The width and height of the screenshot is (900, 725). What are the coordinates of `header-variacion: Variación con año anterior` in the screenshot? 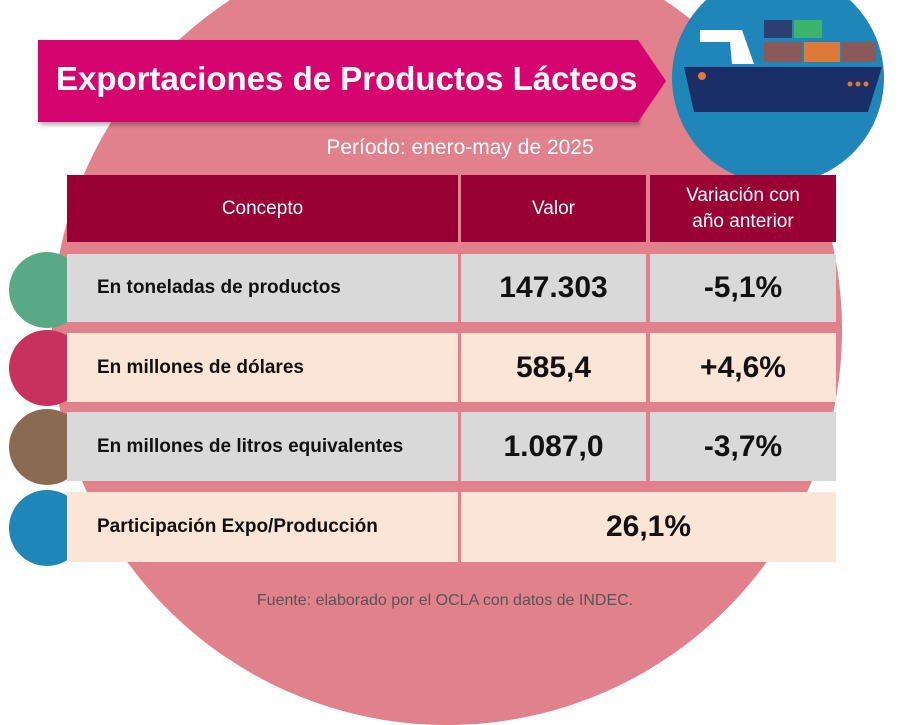 It's located at (743, 208).